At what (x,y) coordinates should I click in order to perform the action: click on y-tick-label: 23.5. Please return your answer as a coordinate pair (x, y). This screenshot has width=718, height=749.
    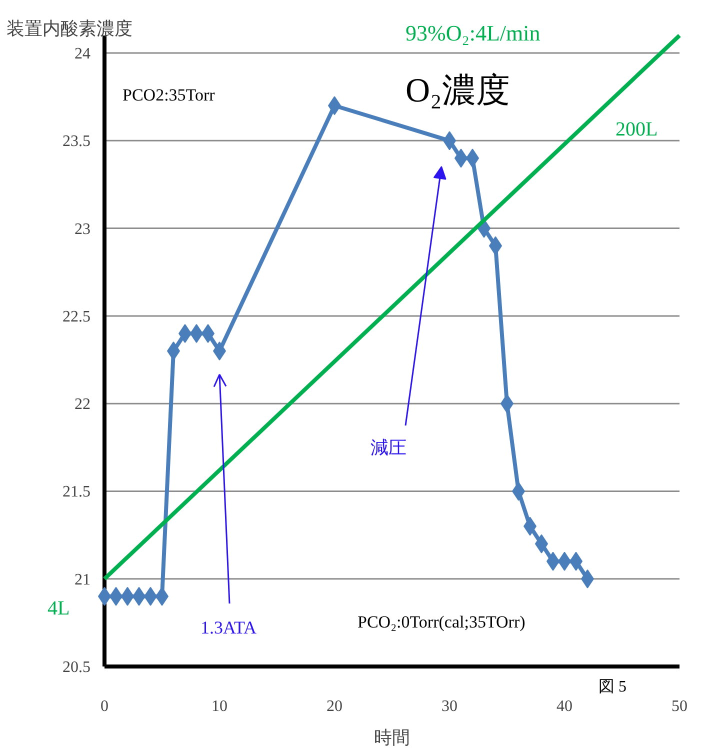
    Looking at the image, I should click on (76, 141).